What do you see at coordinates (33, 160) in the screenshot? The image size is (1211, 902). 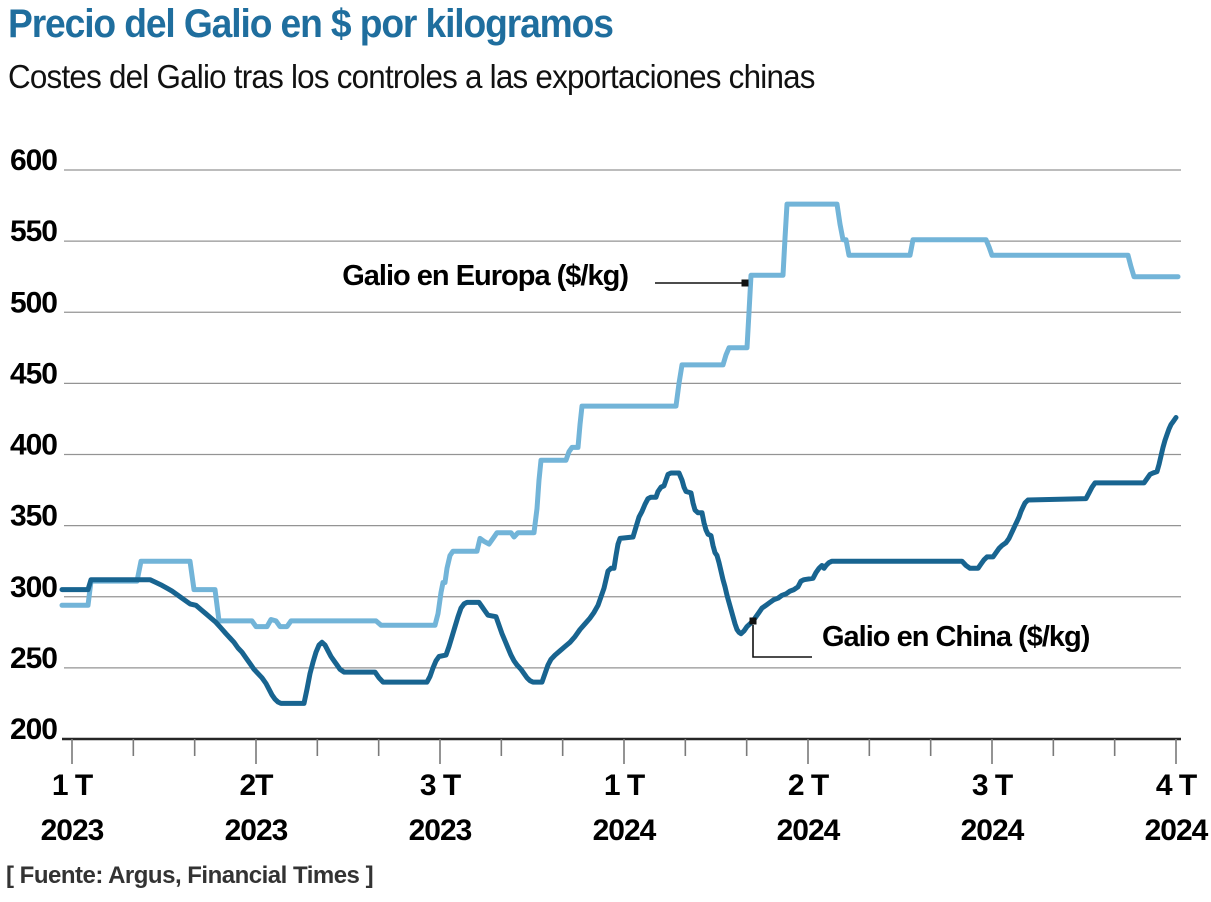 I see `y-tick-label: 600` at bounding box center [33, 160].